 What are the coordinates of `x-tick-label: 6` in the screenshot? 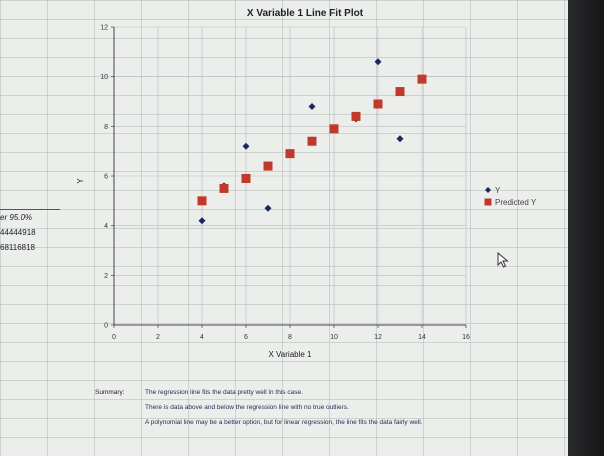 It's located at (246, 337).